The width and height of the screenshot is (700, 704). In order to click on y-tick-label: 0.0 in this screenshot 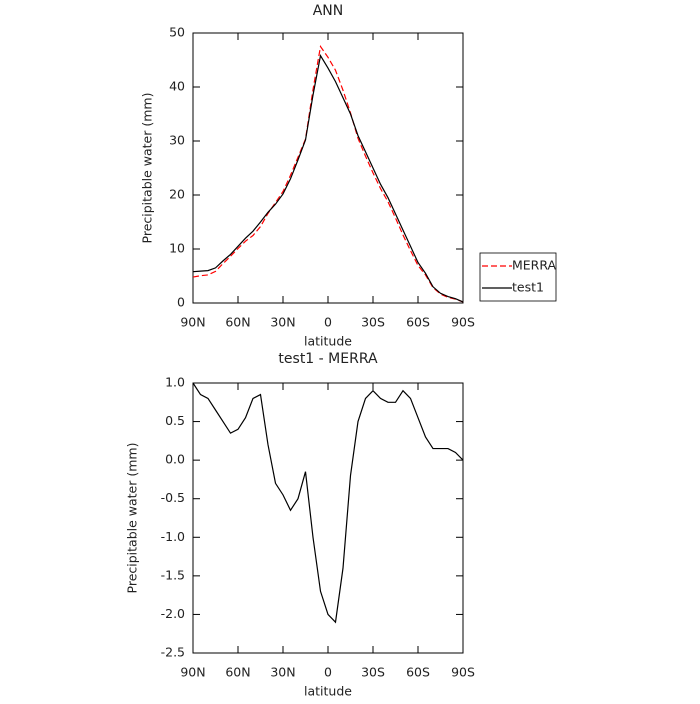, I will do `click(175, 459)`.